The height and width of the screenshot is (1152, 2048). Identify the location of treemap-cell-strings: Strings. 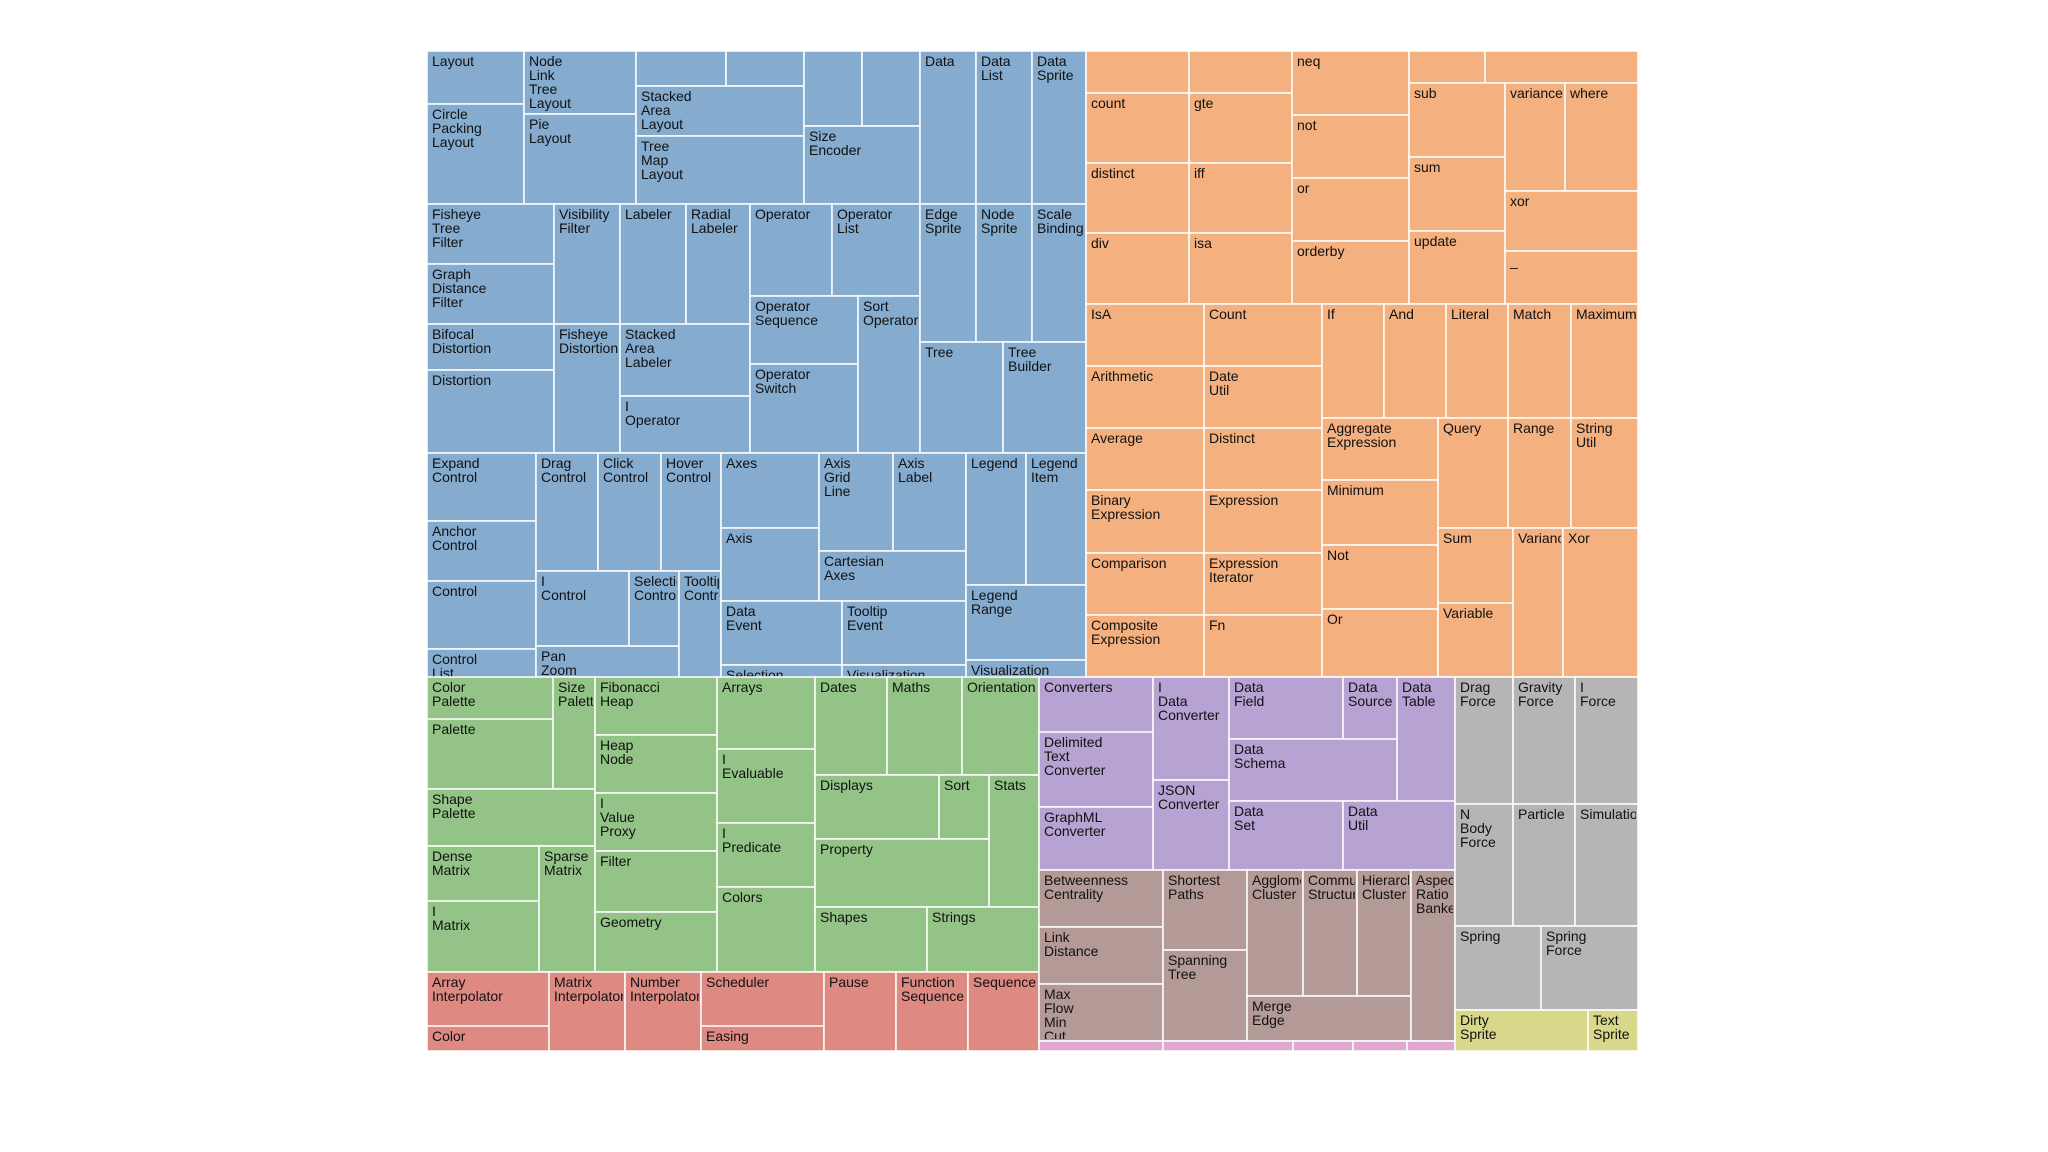
(983, 939).